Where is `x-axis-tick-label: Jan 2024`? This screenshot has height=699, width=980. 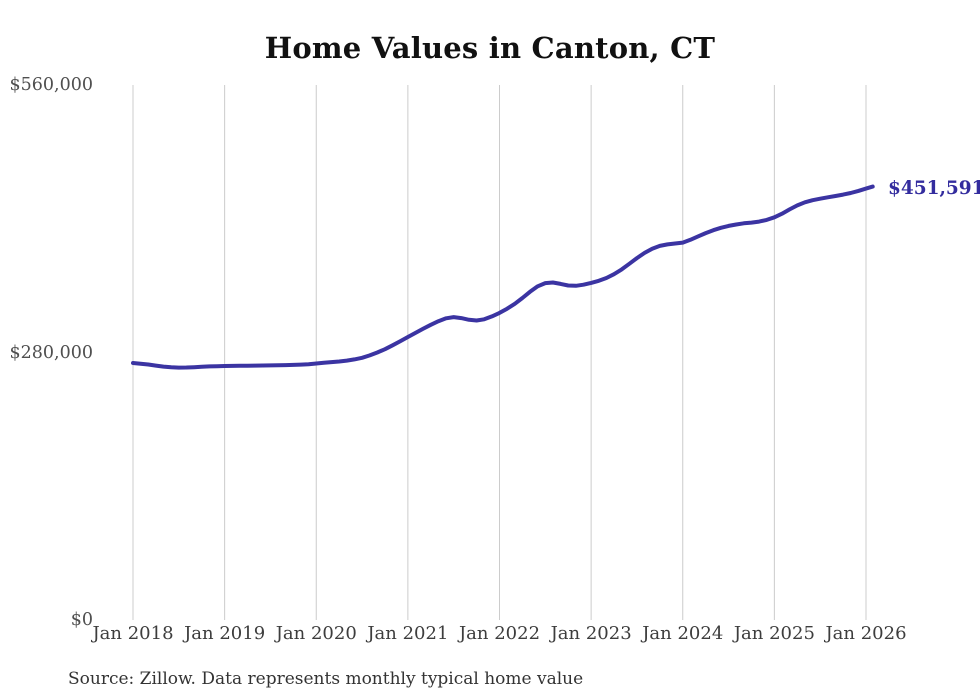
x-axis-tick-label: Jan 2024 is located at coordinates (683, 633).